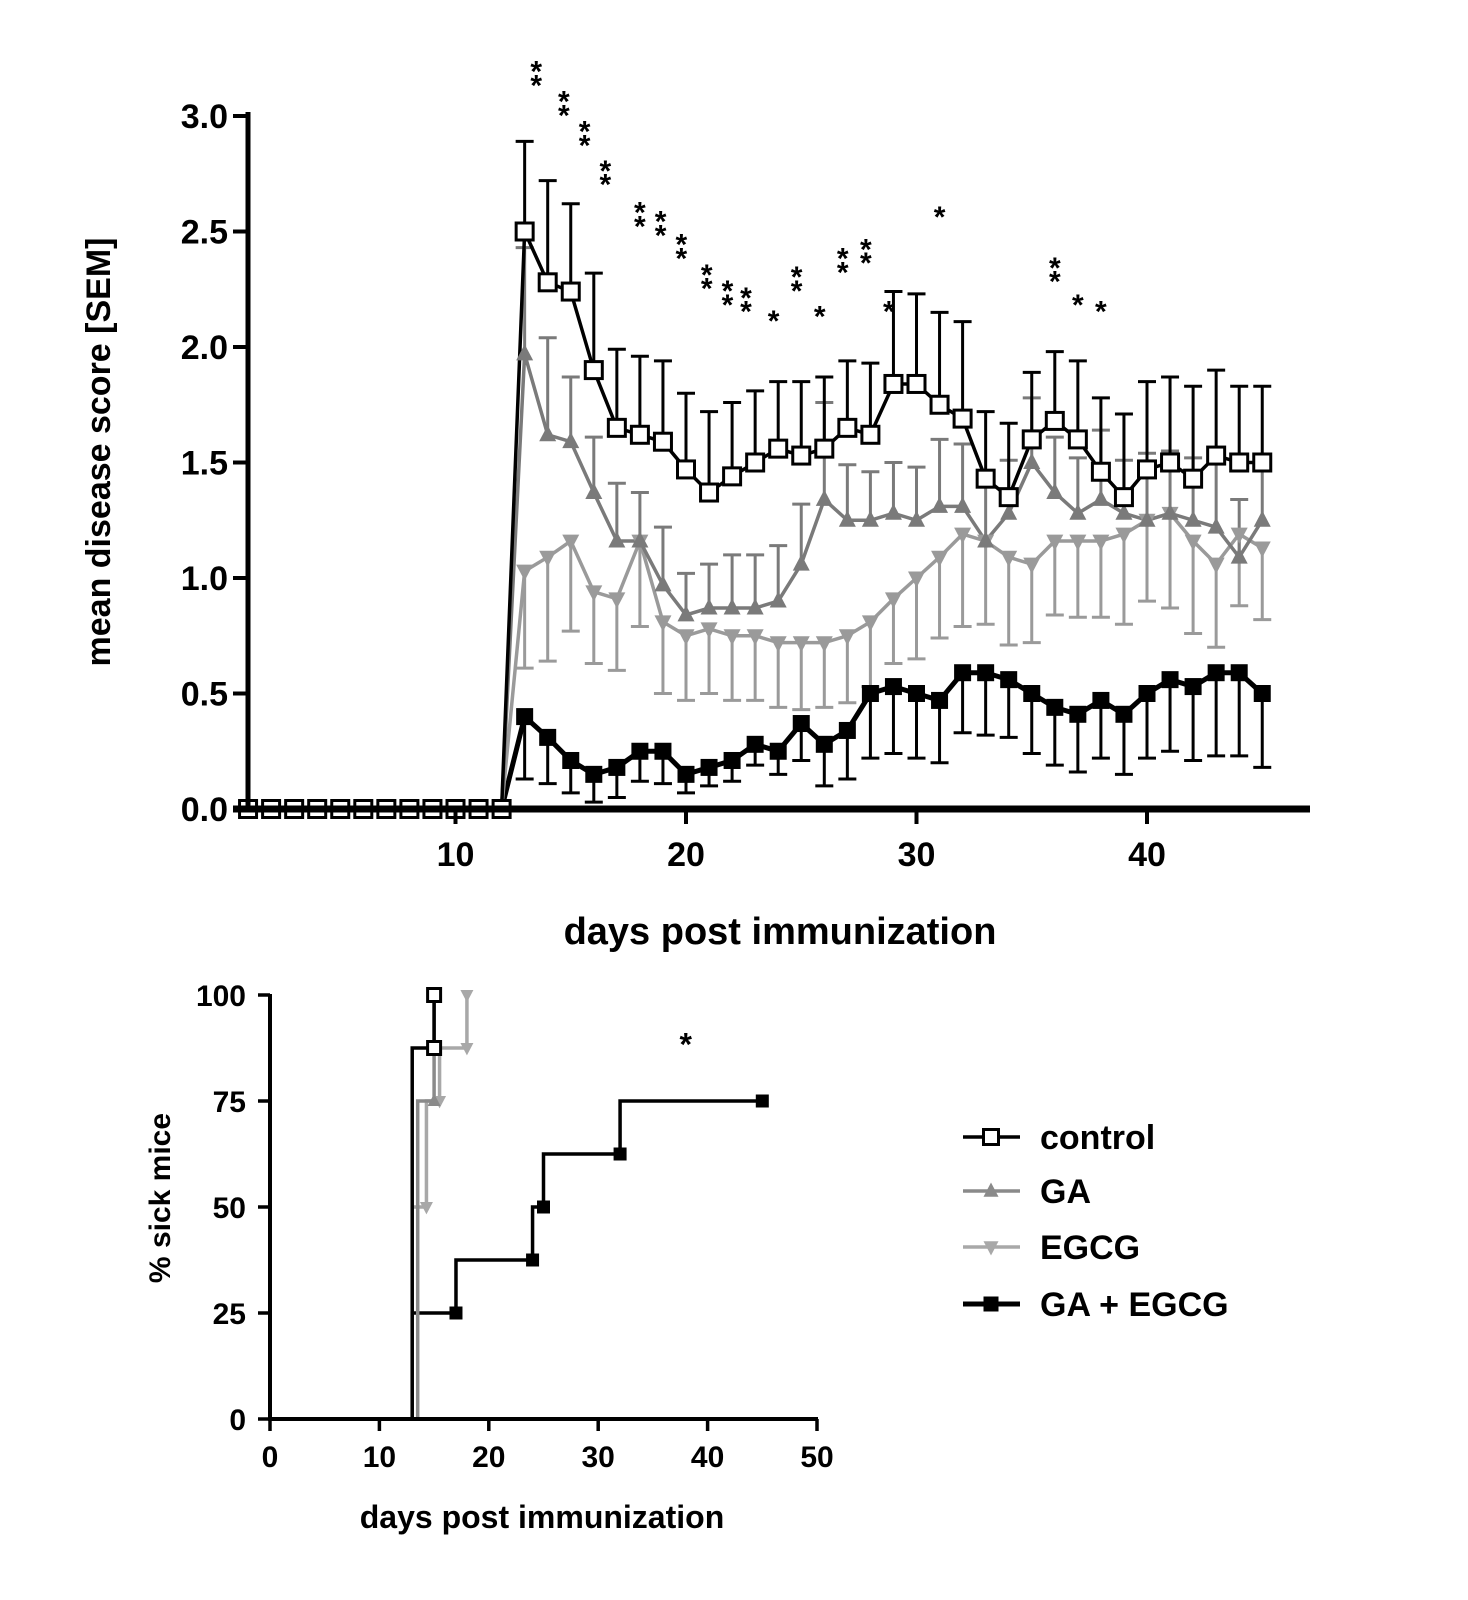 The image size is (1468, 1600). Describe the element at coordinates (707, 1457) in the screenshot. I see `x-tick-label: 40` at that location.